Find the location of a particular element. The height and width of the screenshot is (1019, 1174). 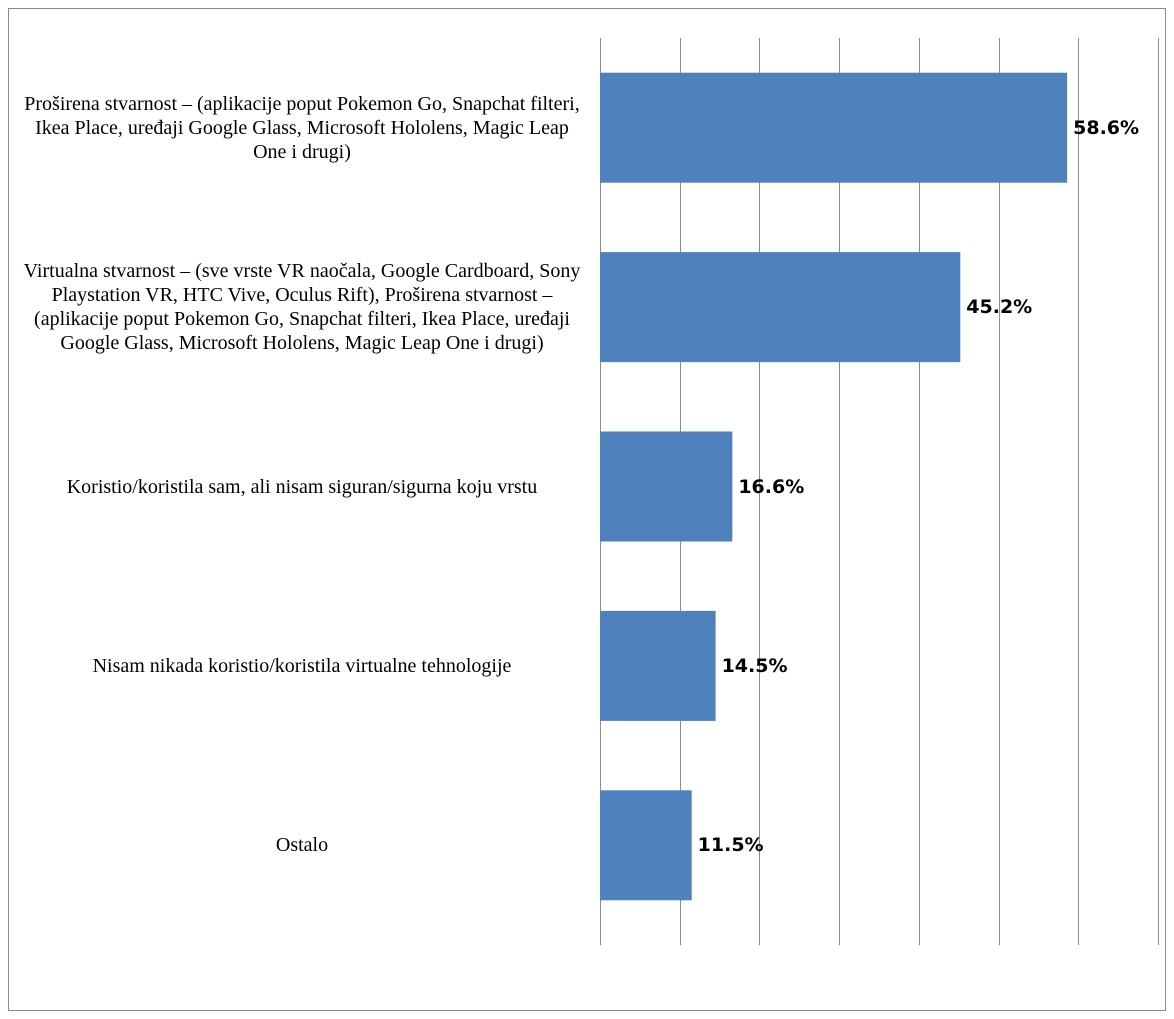

data-label-4: 14.5% is located at coordinates (754, 665).